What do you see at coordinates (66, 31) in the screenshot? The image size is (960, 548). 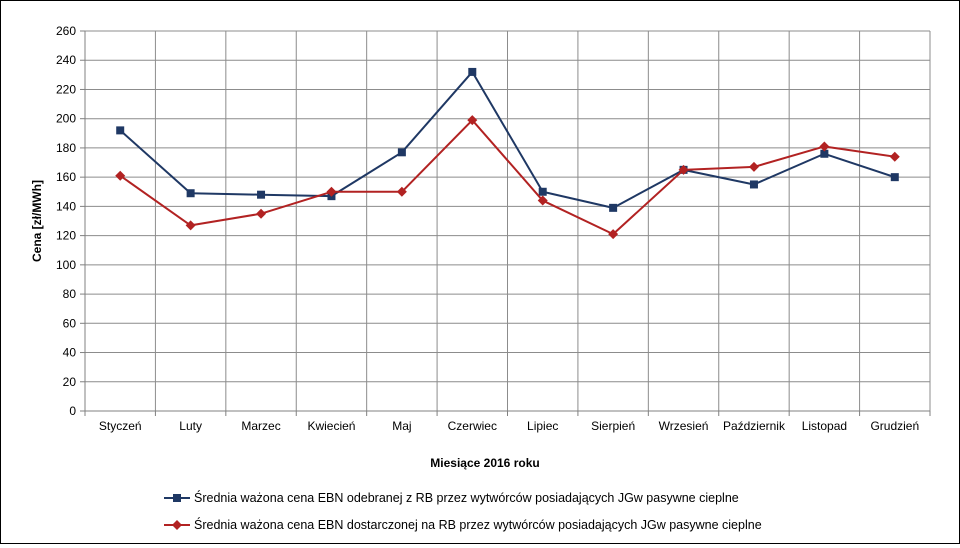 I see `y-tick-label: 260` at bounding box center [66, 31].